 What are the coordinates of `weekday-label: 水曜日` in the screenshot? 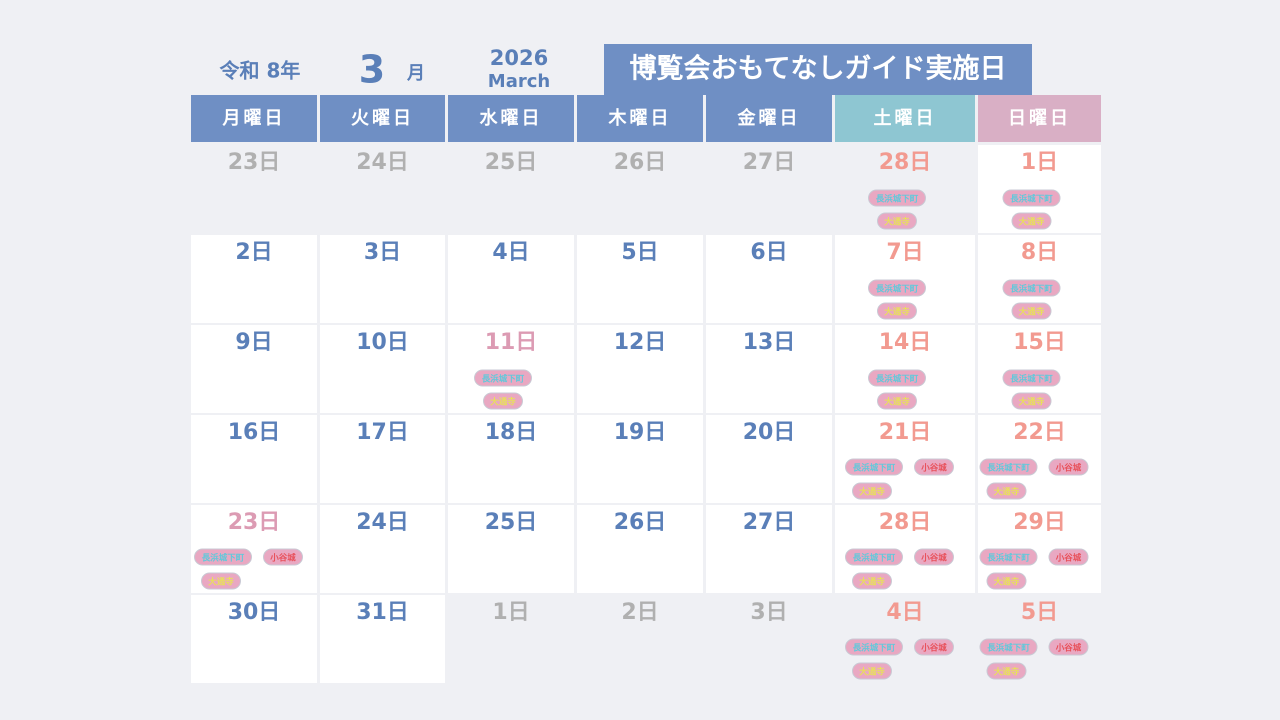 It's located at (511, 118).